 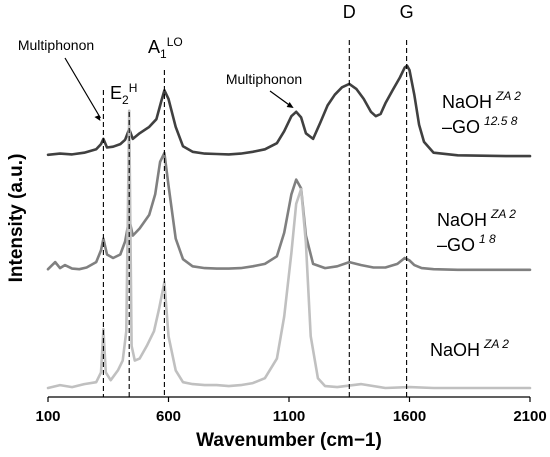 What do you see at coordinates (409, 416) in the screenshot?
I see `x-tick-label: 1600` at bounding box center [409, 416].